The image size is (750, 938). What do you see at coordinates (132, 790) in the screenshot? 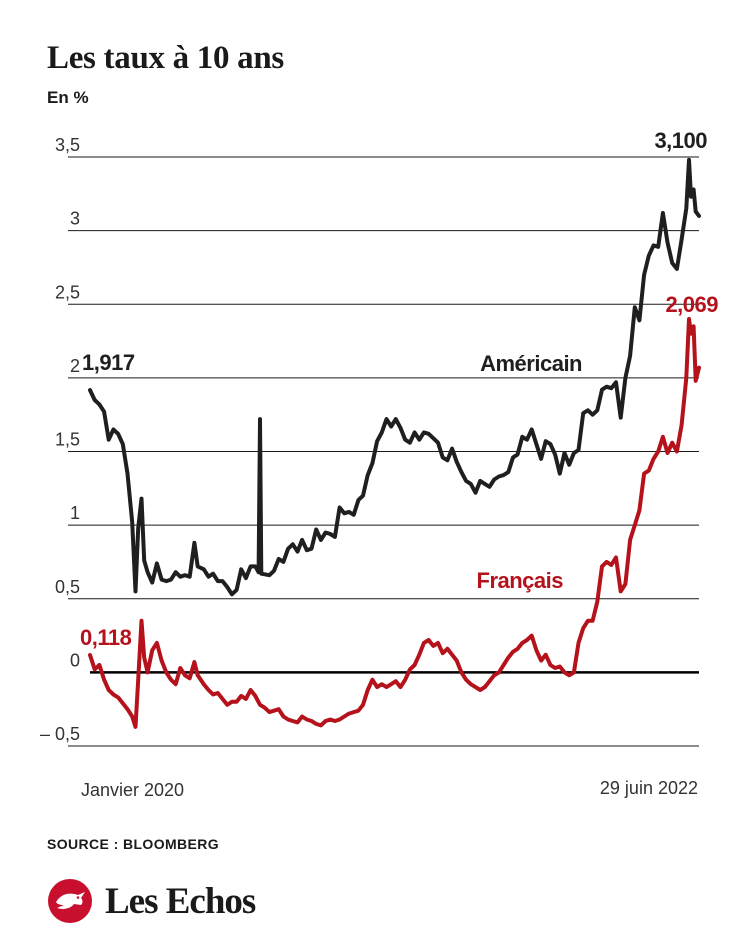
I see `x-tick-label-start: Janvier 2020` at bounding box center [132, 790].